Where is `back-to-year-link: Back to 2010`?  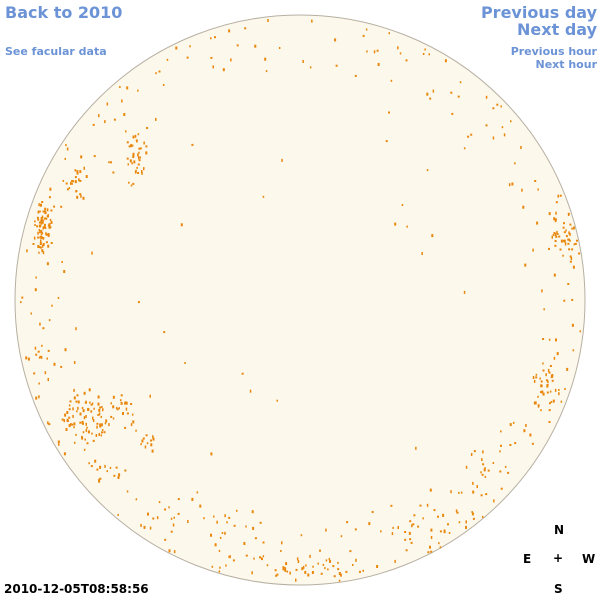 back-to-year-link: Back to 2010 is located at coordinates (64, 12).